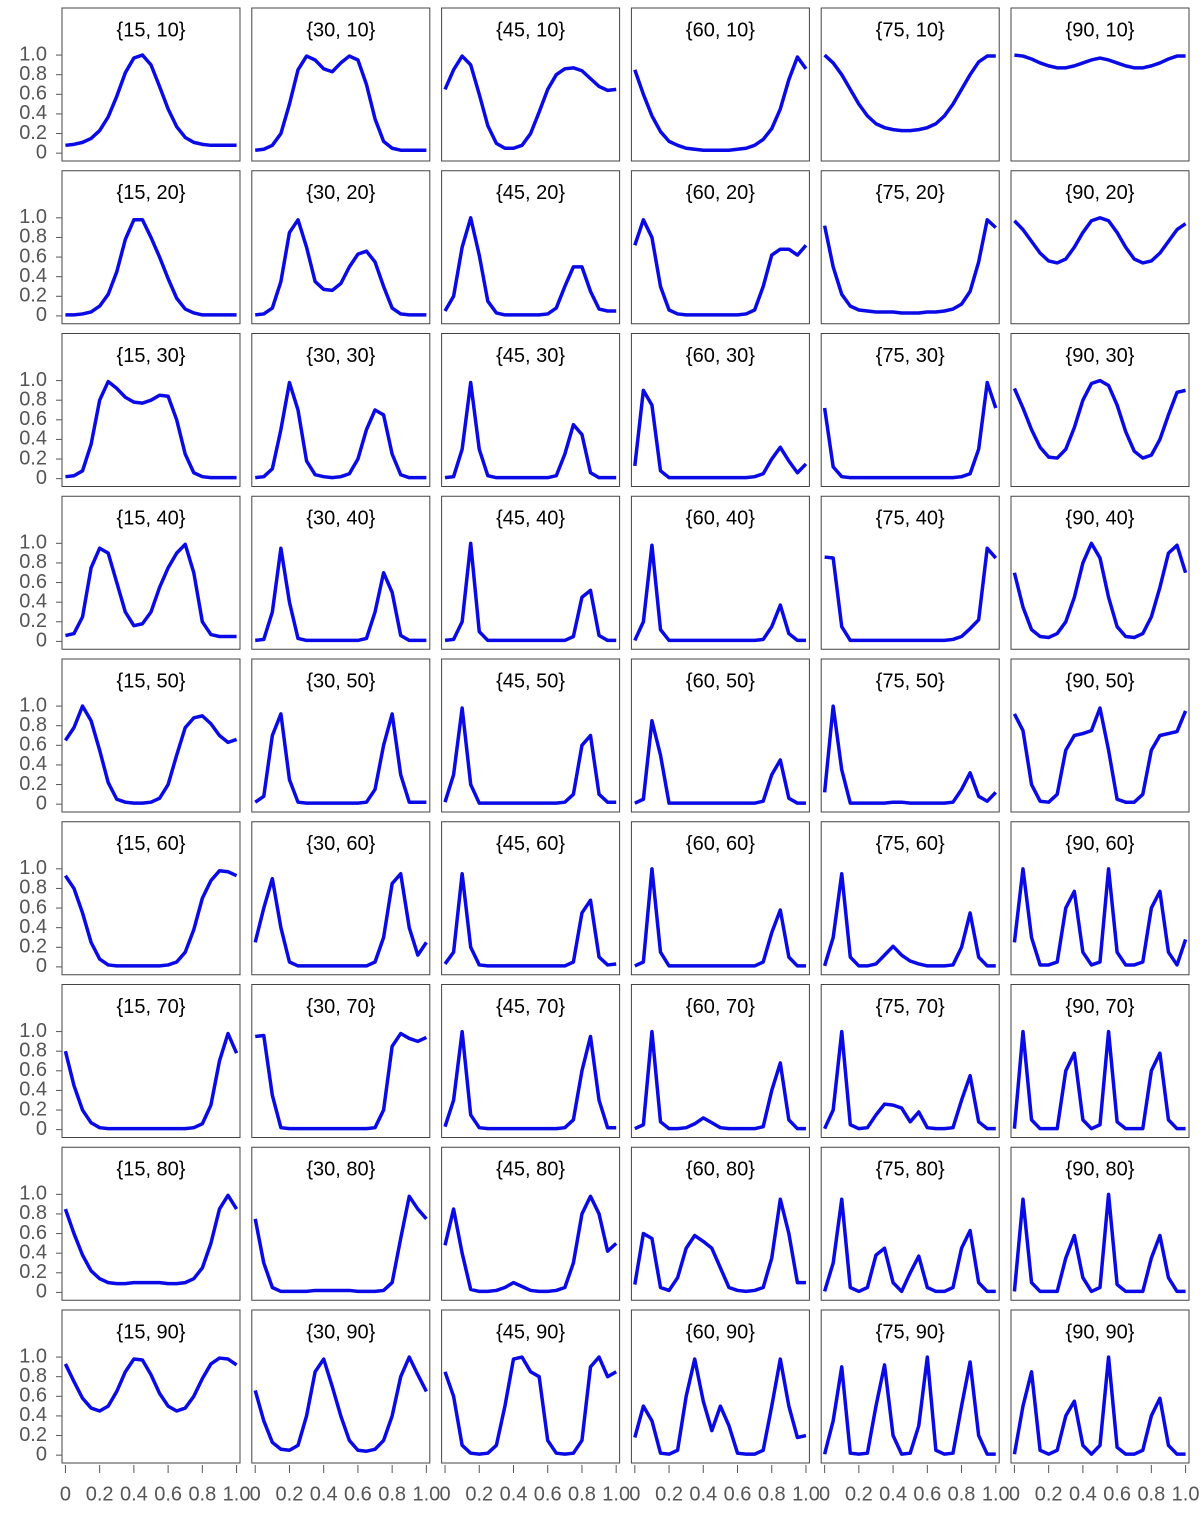 The width and height of the screenshot is (1200, 1516). Describe the element at coordinates (910, 519) in the screenshot. I see `panel-title: {75, 40}` at that location.